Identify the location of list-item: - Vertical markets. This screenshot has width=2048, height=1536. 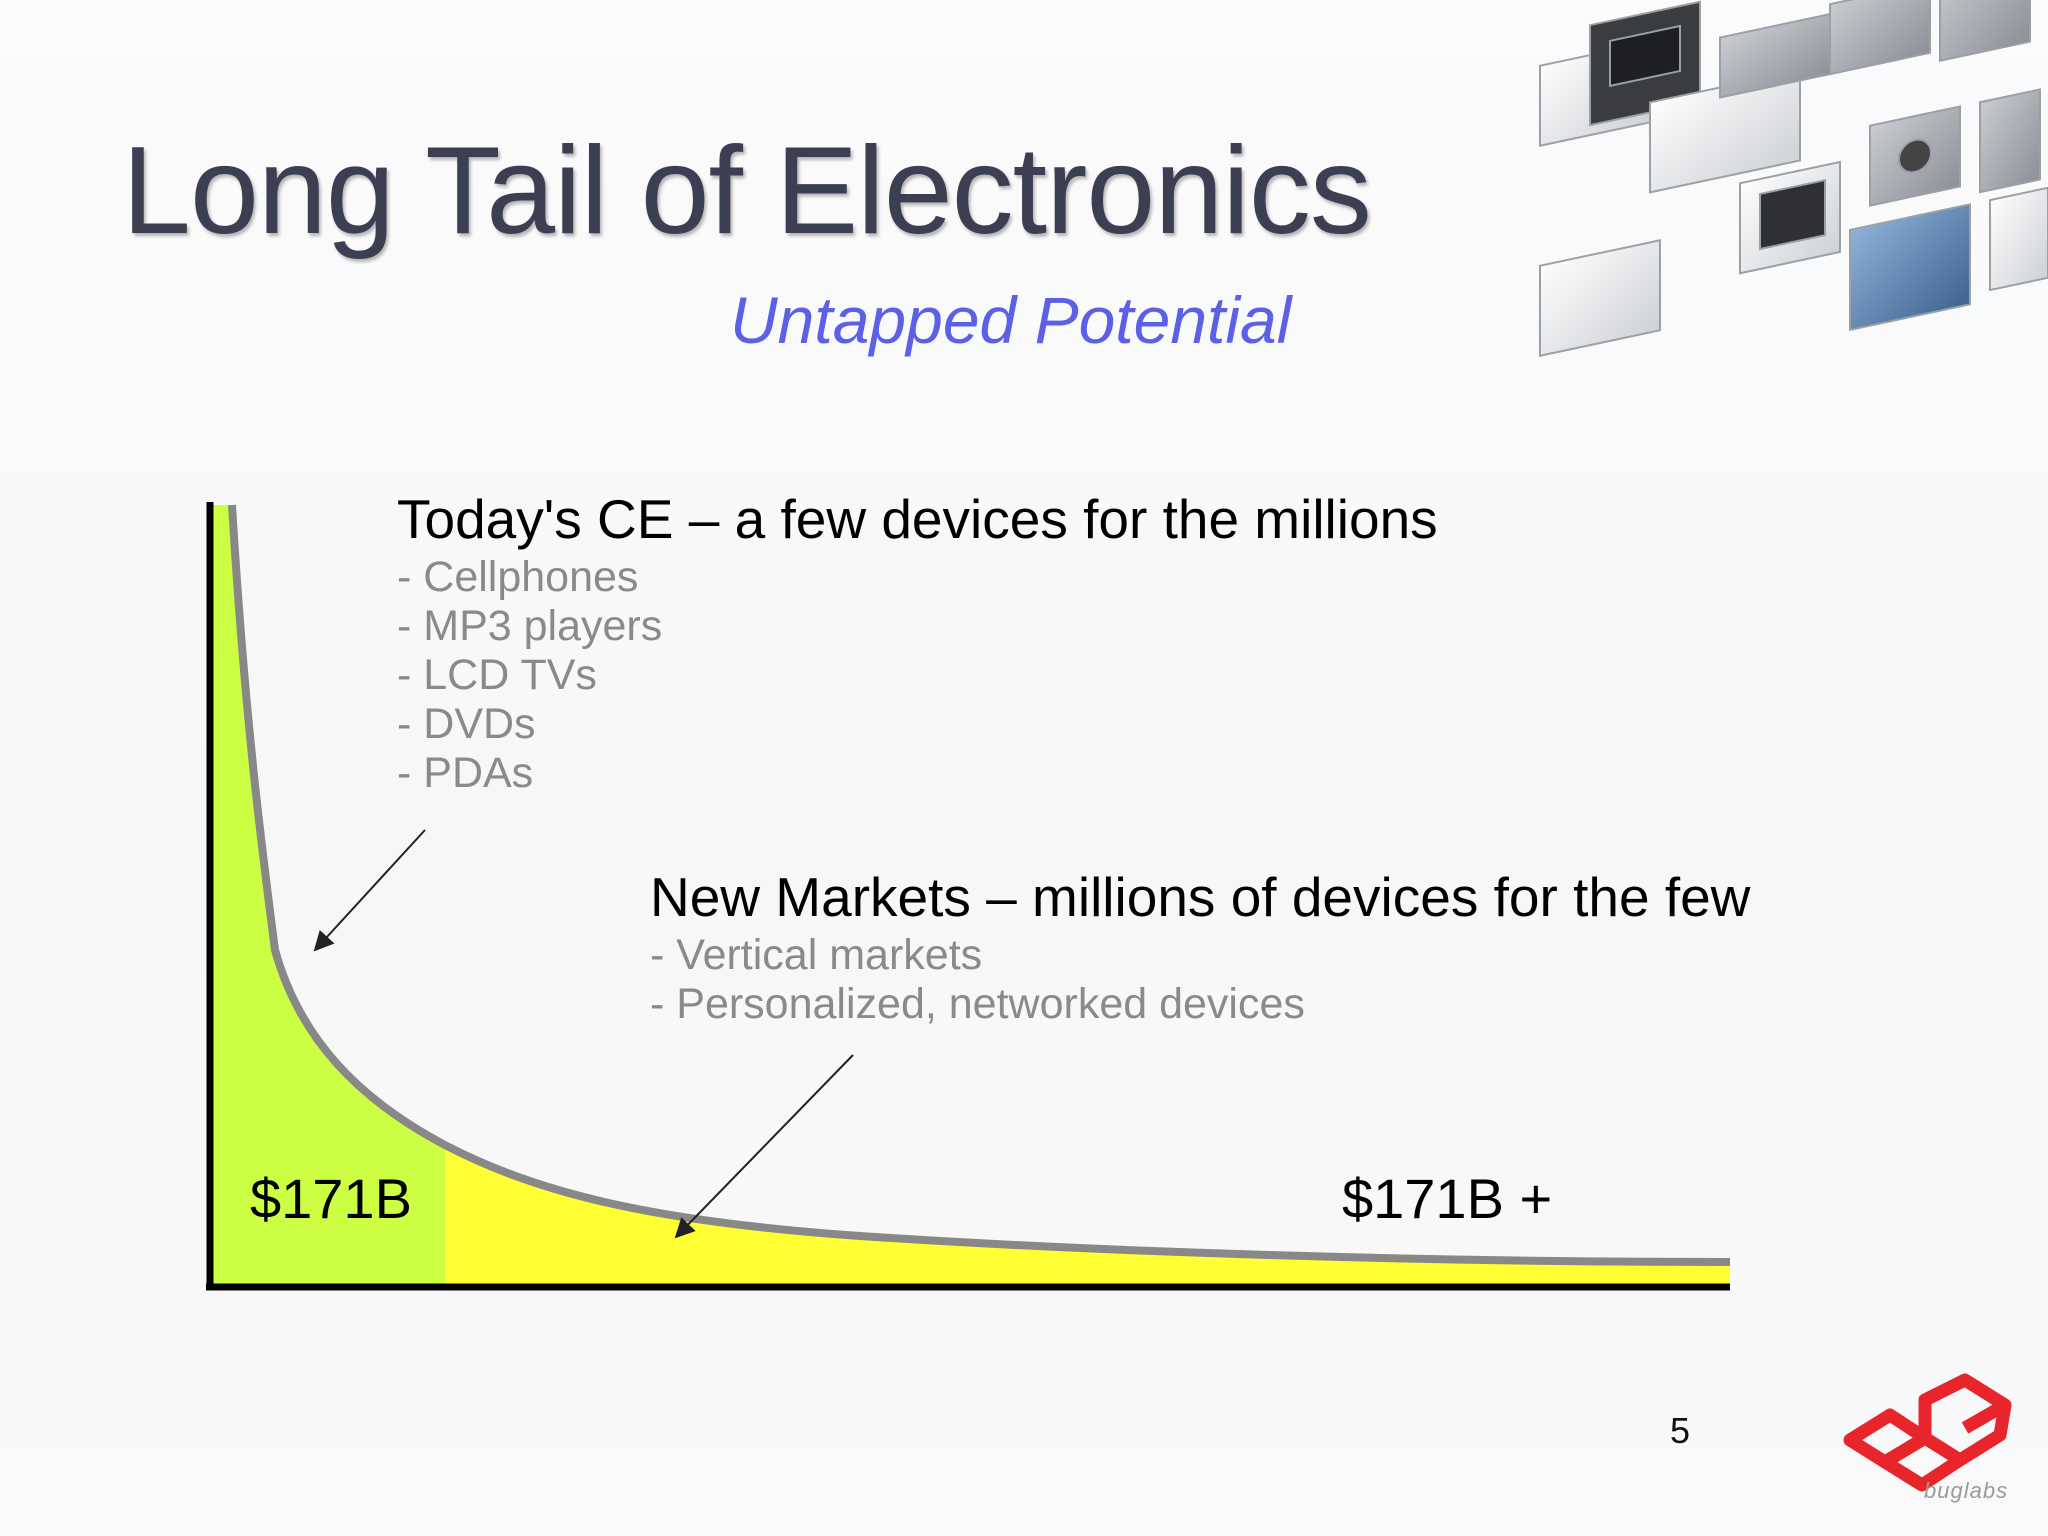
(816, 955).